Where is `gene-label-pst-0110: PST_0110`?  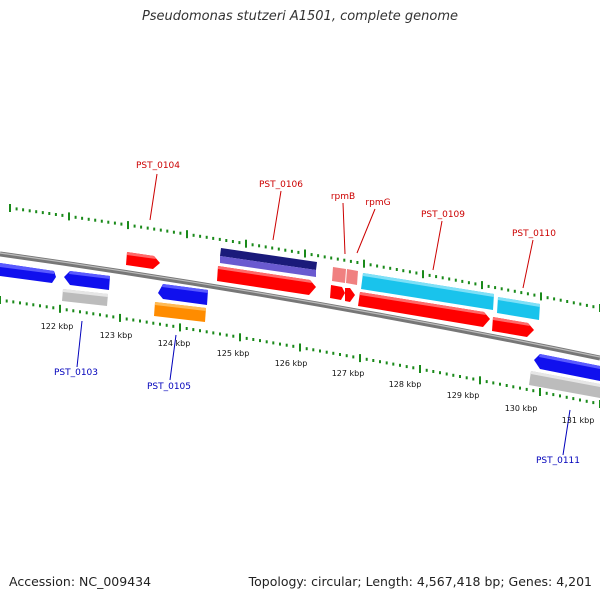
gene-label-pst-0110: PST_0110 is located at coordinates (534, 234).